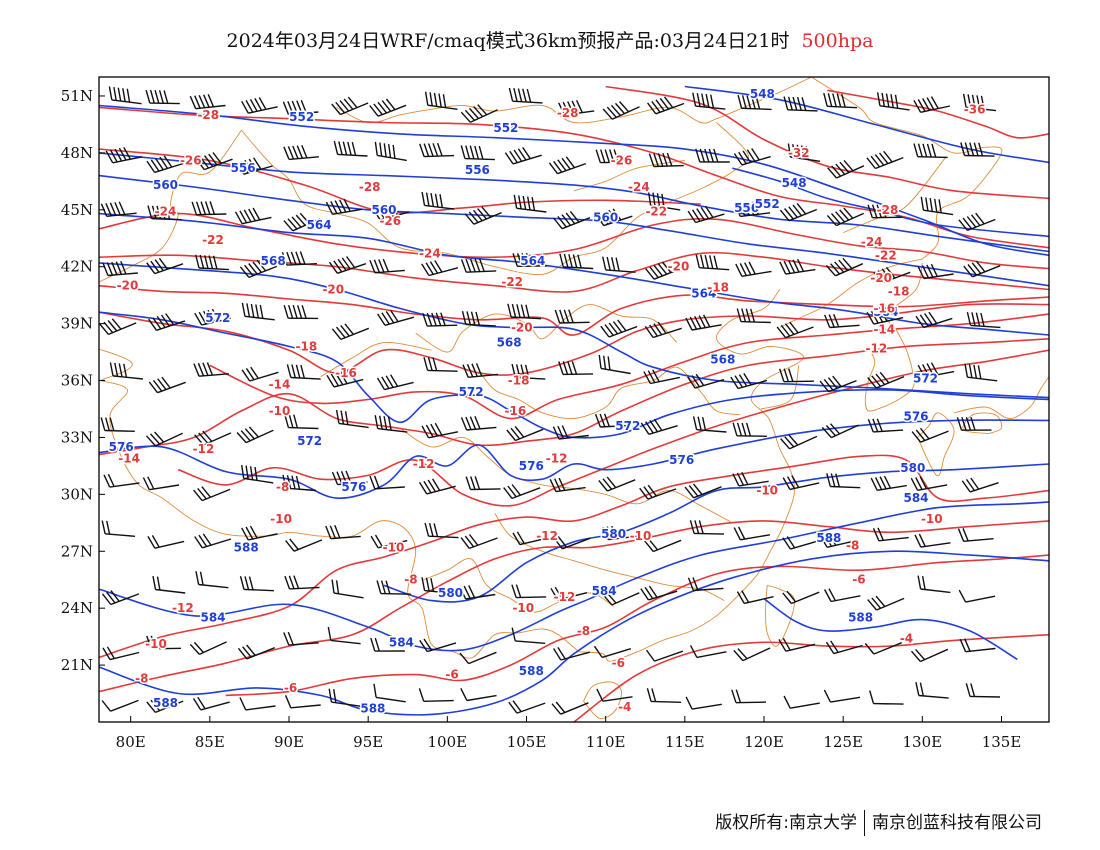 This screenshot has width=1100, height=850. I want to click on temperature-label: -22, so click(656, 212).